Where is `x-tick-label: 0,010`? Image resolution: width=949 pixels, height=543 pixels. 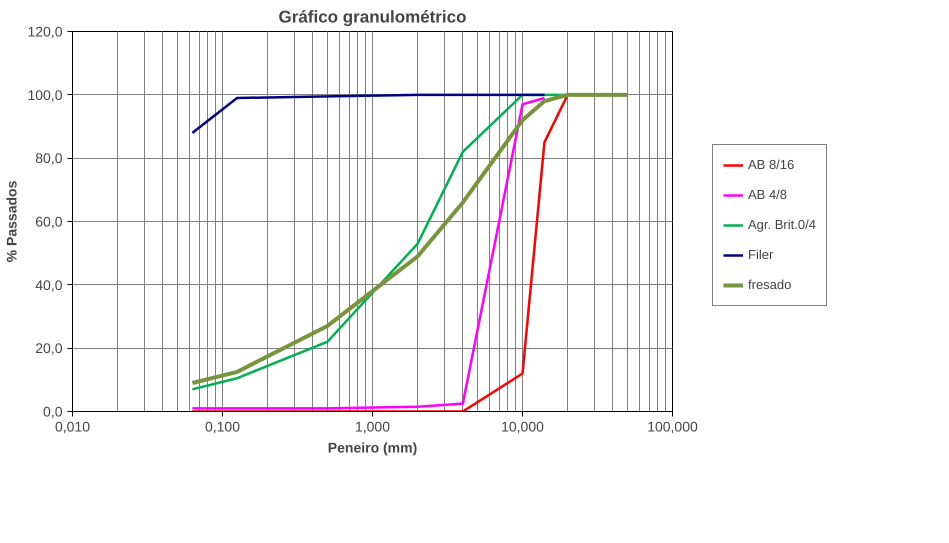 x-tick-label: 0,010 is located at coordinates (72, 426).